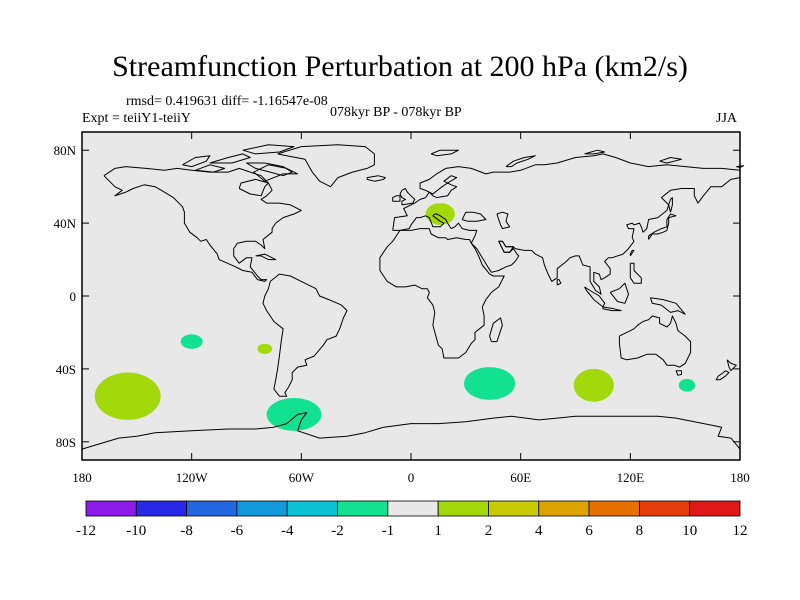 The image size is (800, 600). What do you see at coordinates (192, 477) in the screenshot?
I see `lon-tick-label: 120W` at bounding box center [192, 477].